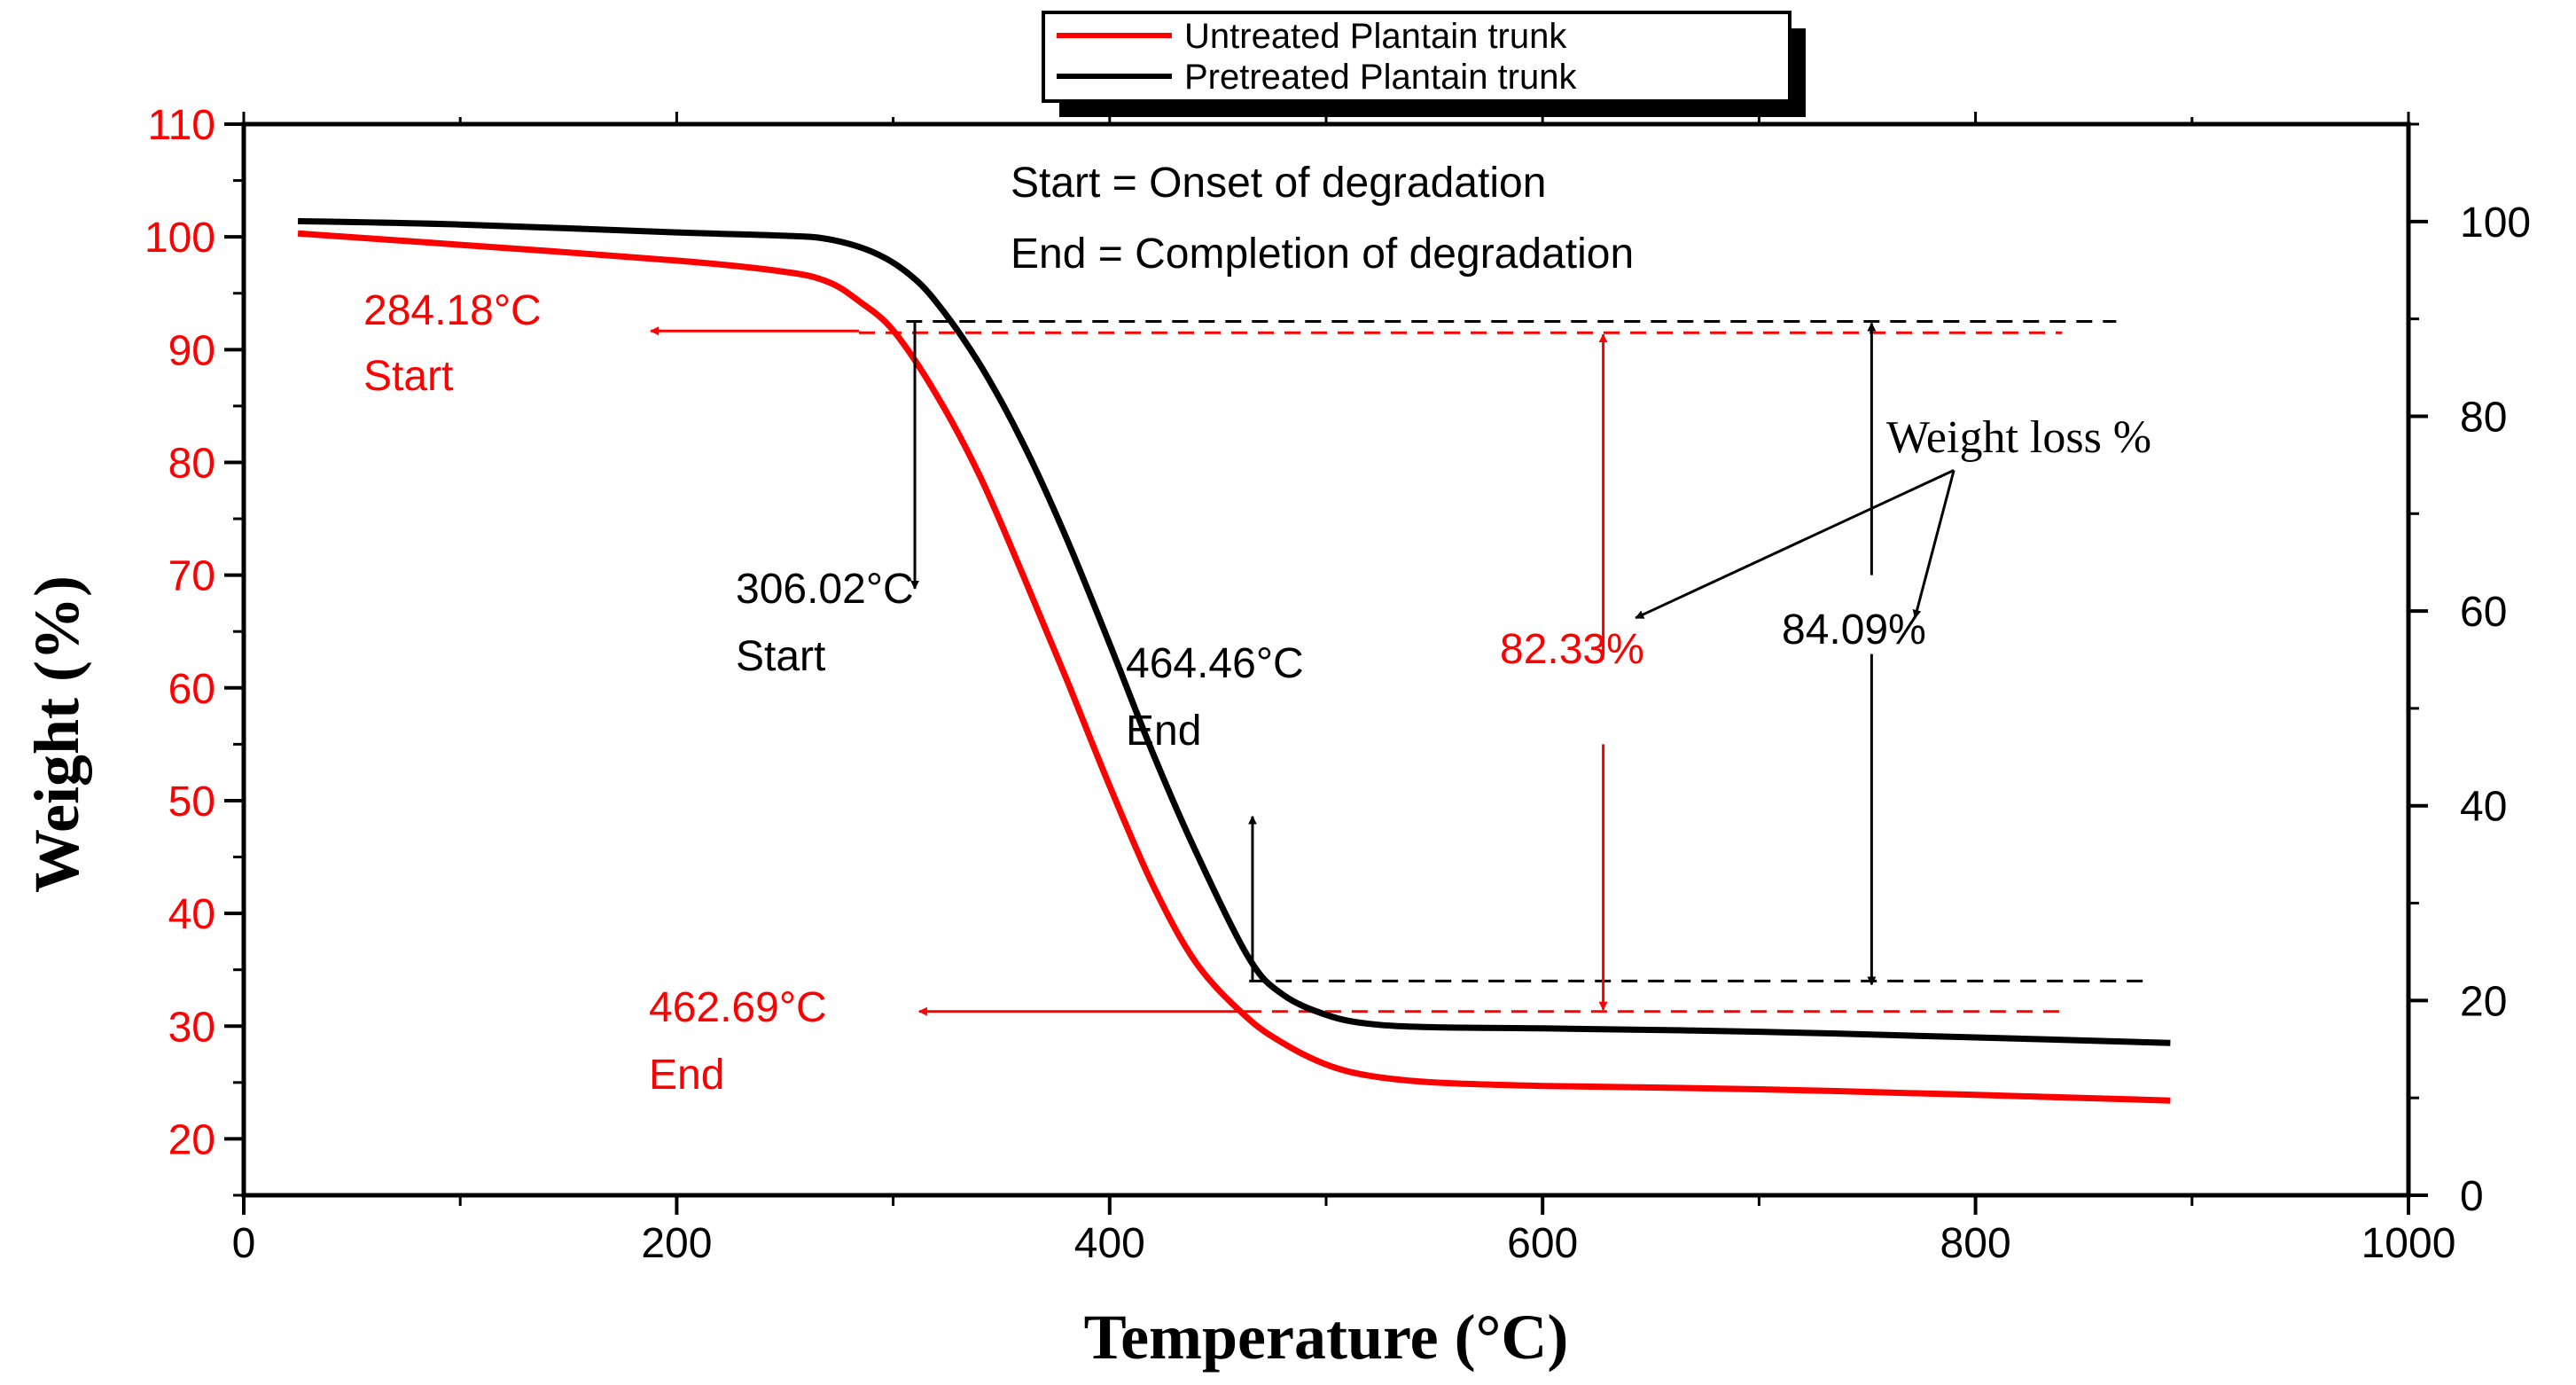 Image resolution: width=2576 pixels, height=1385 pixels. I want to click on untreated-start-label: Start, so click(408, 376).